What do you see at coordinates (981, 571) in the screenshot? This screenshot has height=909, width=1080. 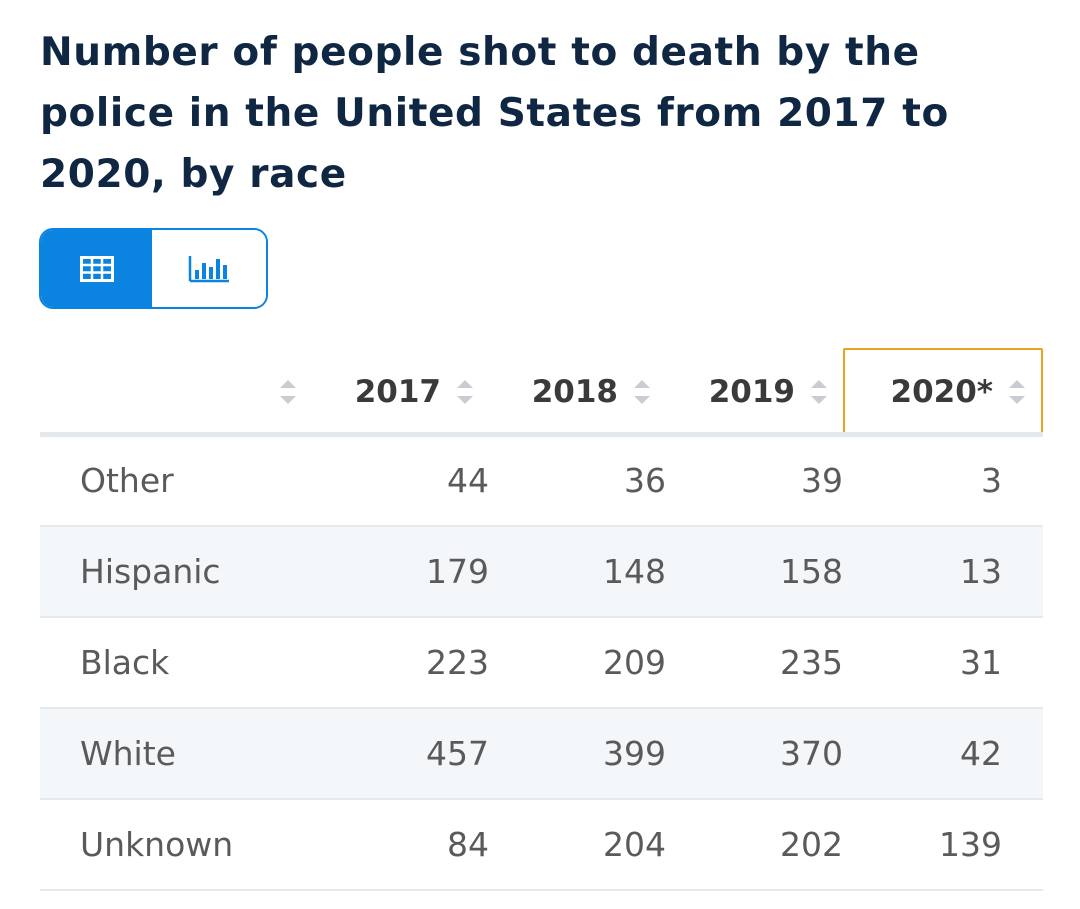 I see `table-cell: 13` at bounding box center [981, 571].